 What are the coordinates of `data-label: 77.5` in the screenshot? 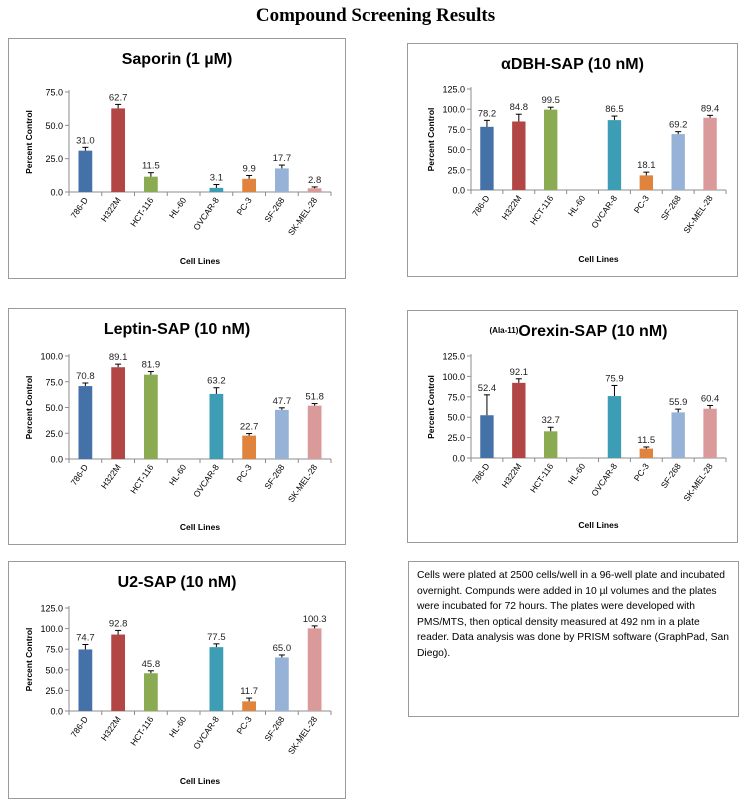 It's located at (216, 637).